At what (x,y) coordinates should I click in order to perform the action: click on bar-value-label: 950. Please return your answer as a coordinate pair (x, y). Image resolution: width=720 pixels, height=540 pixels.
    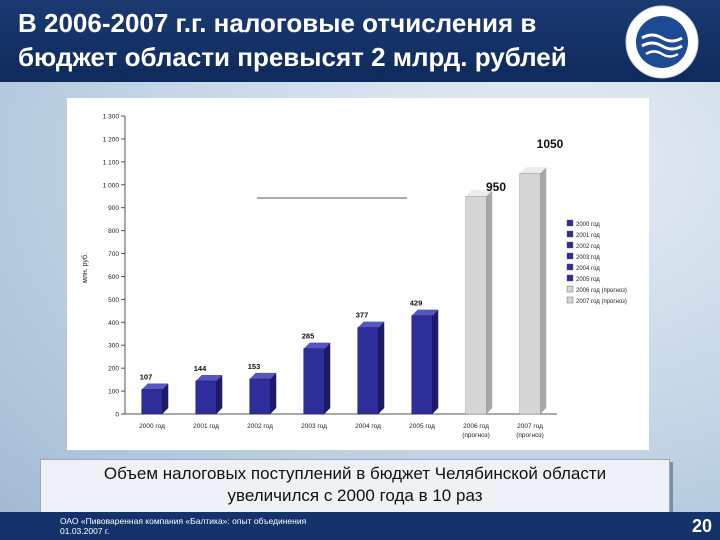
    Looking at the image, I should click on (496, 187).